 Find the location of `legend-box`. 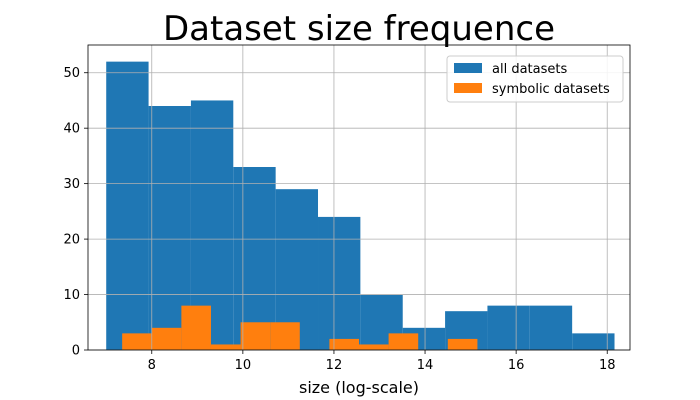

legend-box is located at coordinates (535, 79).